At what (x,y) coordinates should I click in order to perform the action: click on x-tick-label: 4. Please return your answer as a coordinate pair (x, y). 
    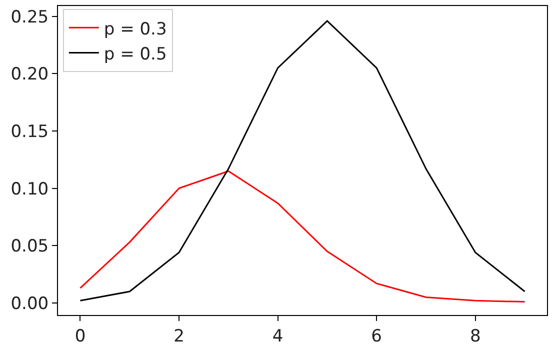
    Looking at the image, I should click on (278, 336).